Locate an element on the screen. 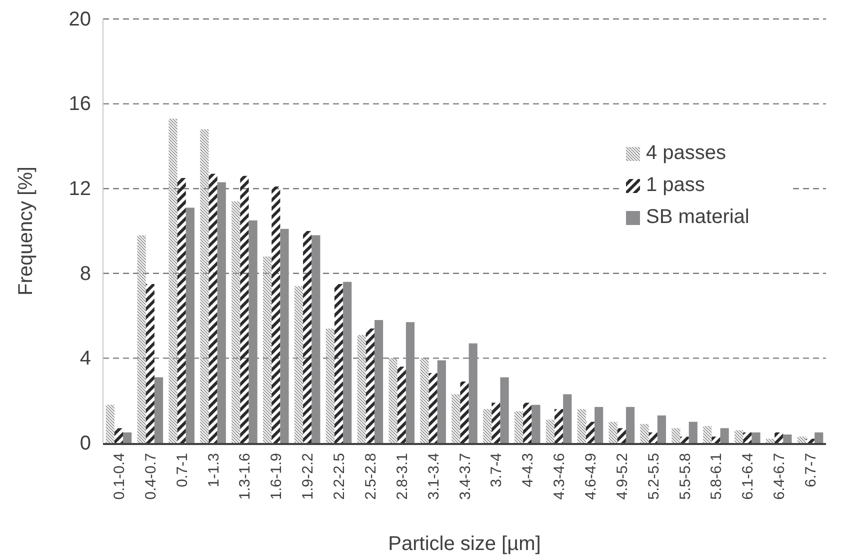  y-axis-title: Frequency [%] is located at coordinates (26, 231).